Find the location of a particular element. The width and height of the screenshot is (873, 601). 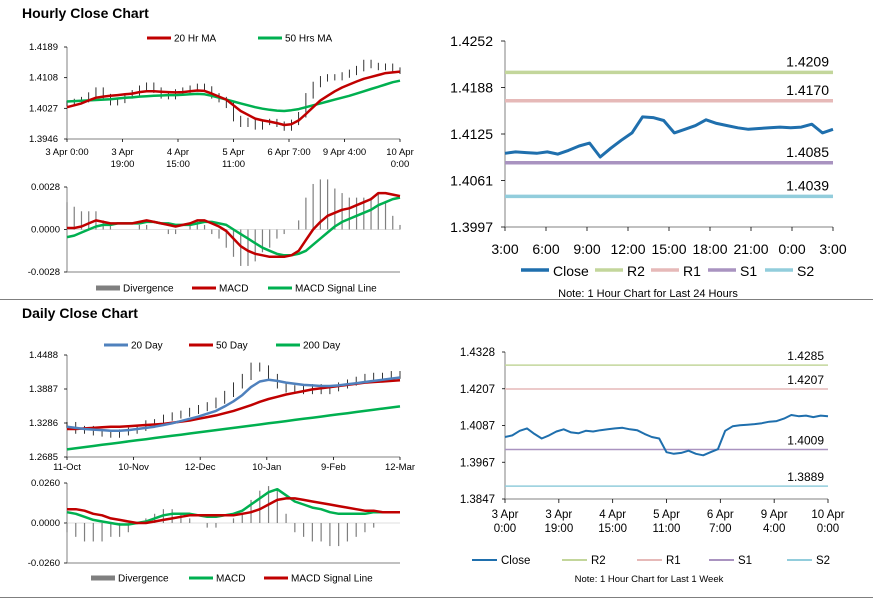

signal-line is located at coordinates (233, 511).